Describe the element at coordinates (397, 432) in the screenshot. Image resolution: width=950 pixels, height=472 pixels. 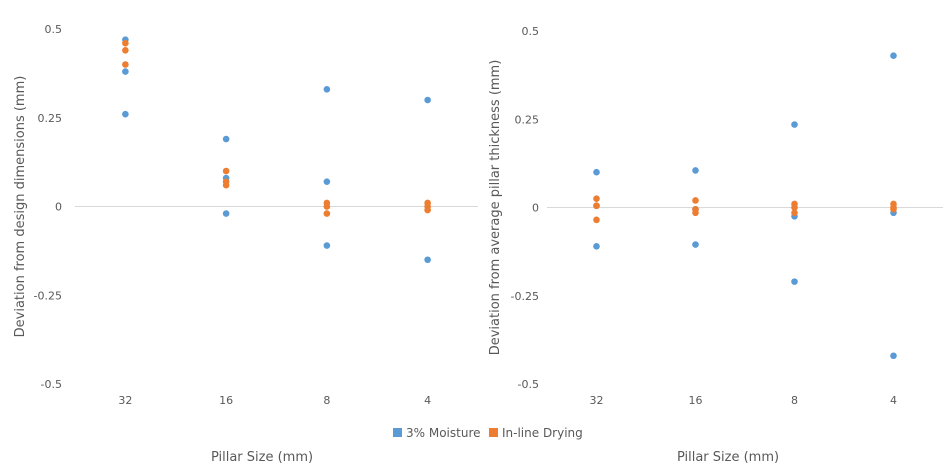
I see `legend-swatch-3pct-moisture` at that location.